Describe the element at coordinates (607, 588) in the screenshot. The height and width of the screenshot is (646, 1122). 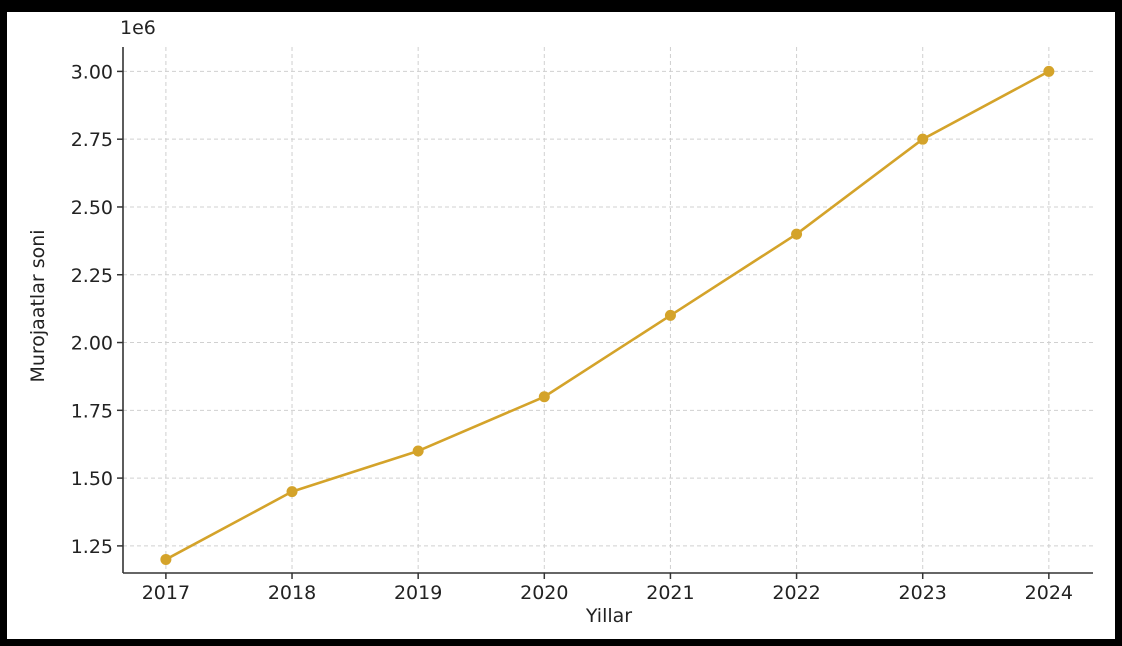
I see `x-axis-ticks: 2017 2018 2019 2020 2021 2022 2023 2024` at that location.